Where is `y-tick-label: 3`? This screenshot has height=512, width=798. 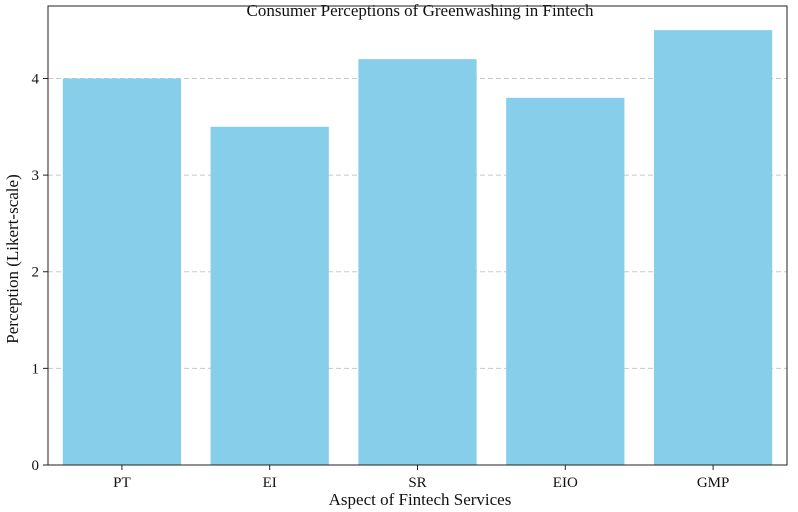
y-tick-label: 3 is located at coordinates (36, 176).